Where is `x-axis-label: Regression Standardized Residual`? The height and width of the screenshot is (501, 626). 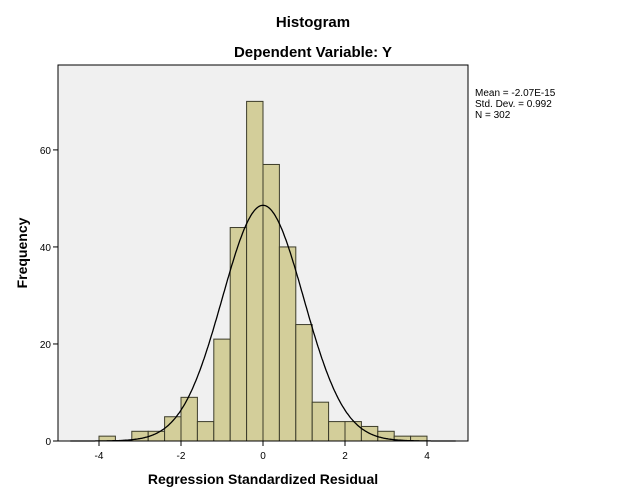
x-axis-label: Regression Standardized Residual is located at coordinates (263, 479).